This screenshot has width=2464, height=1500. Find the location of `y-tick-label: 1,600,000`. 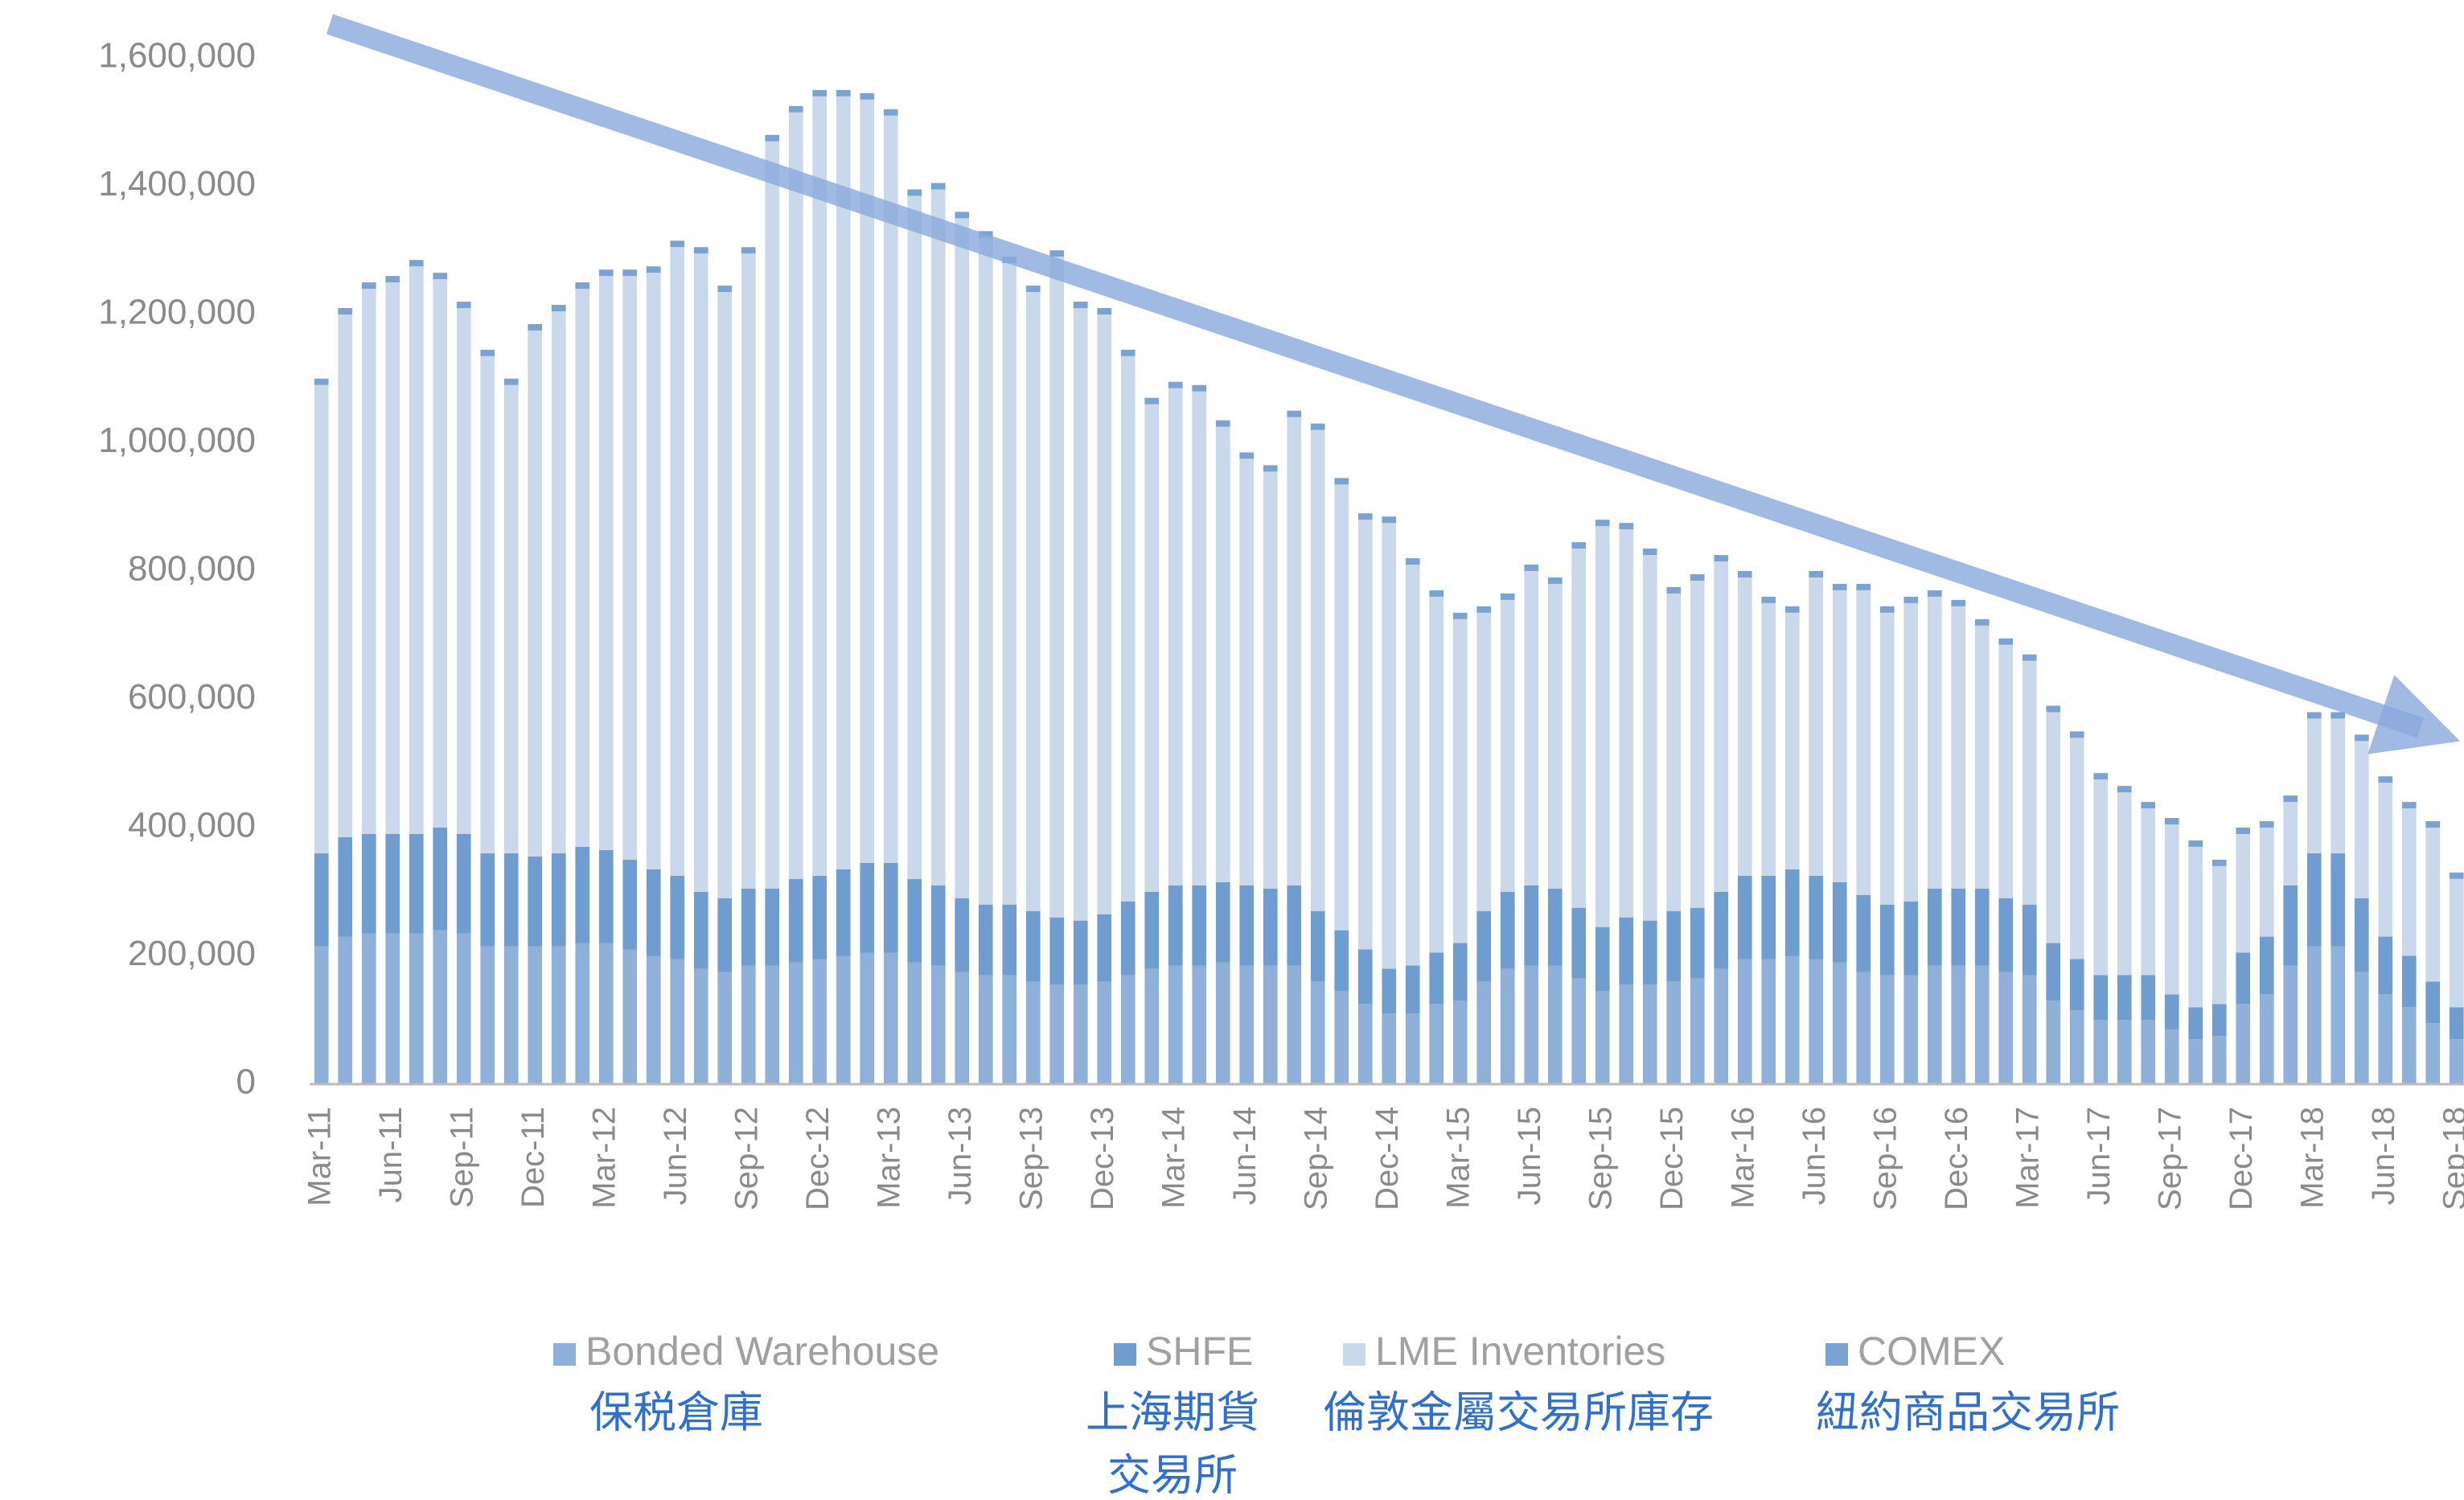

y-tick-label: 1,600,000 is located at coordinates (177, 56).